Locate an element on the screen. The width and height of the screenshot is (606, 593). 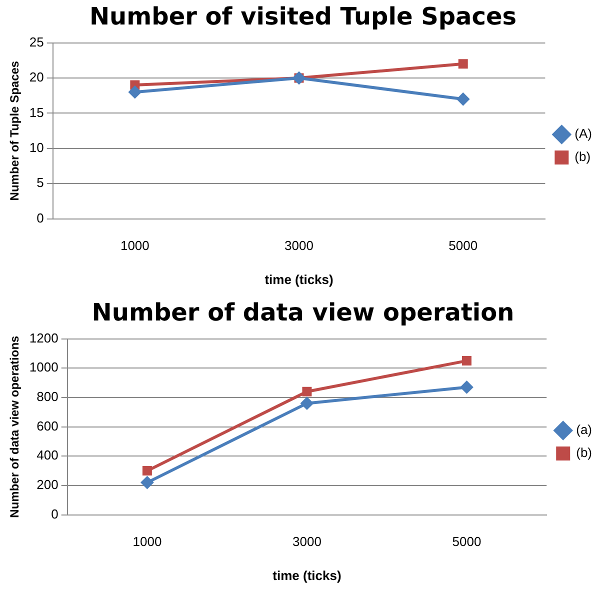
y-tick-label: 25 is located at coordinates (36, 42).